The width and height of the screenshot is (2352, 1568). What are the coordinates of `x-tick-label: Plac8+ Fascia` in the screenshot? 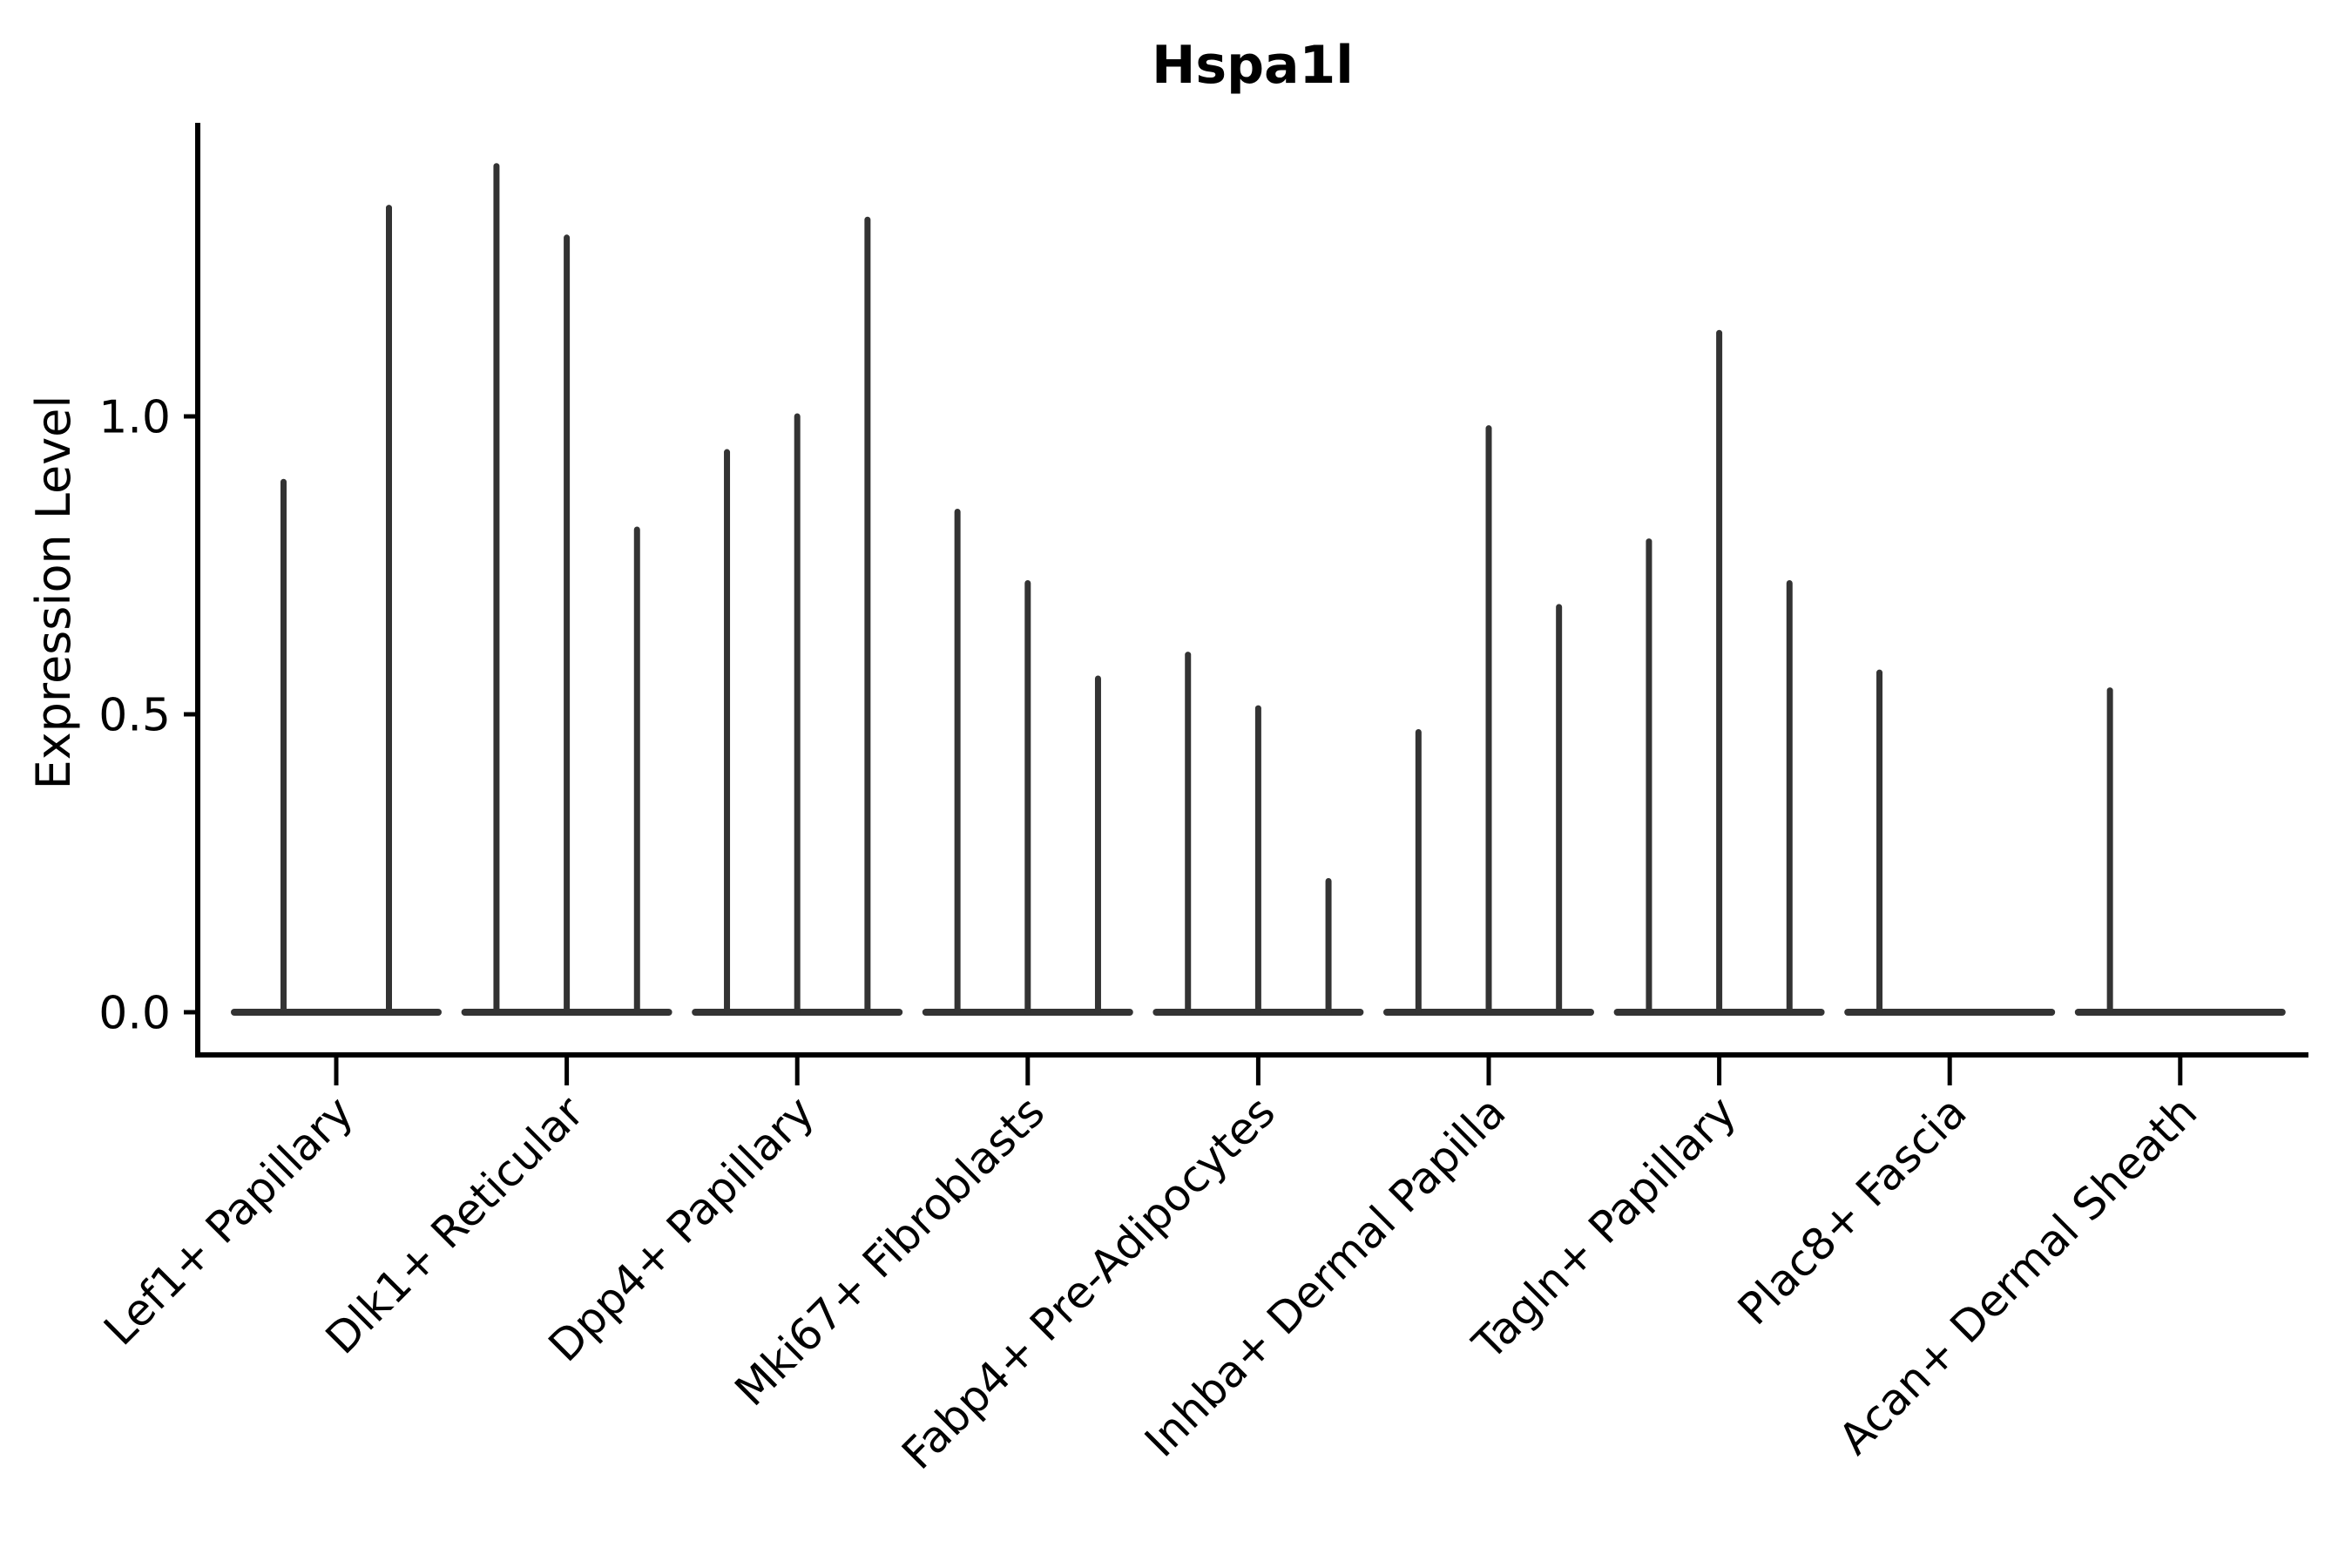 It's located at (1852, 1211).